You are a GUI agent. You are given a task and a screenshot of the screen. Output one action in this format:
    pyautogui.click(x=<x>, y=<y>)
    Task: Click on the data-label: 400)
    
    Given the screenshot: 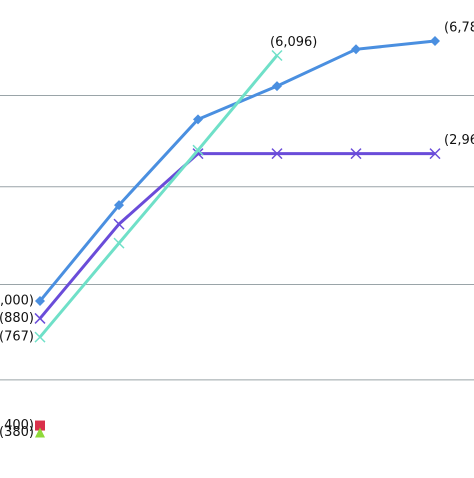 What is the action you would take?
    pyautogui.click(x=19, y=425)
    